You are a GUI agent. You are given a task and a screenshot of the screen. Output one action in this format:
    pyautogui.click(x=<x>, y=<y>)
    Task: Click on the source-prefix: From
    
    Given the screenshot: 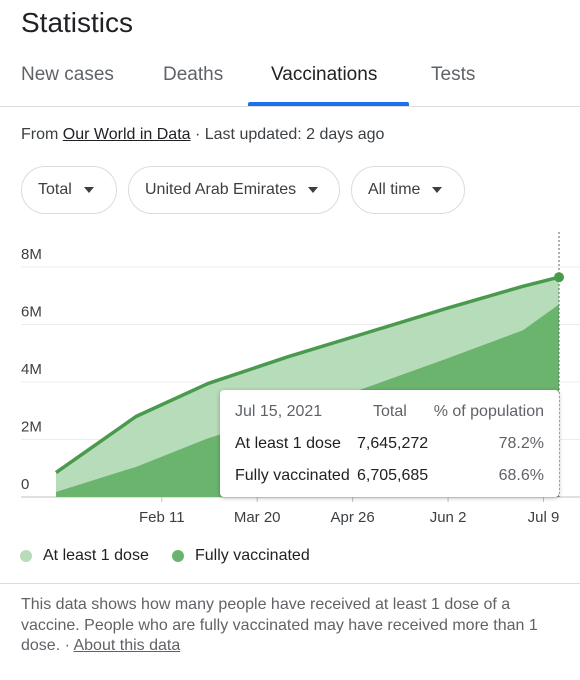 What is the action you would take?
    pyautogui.click(x=42, y=134)
    